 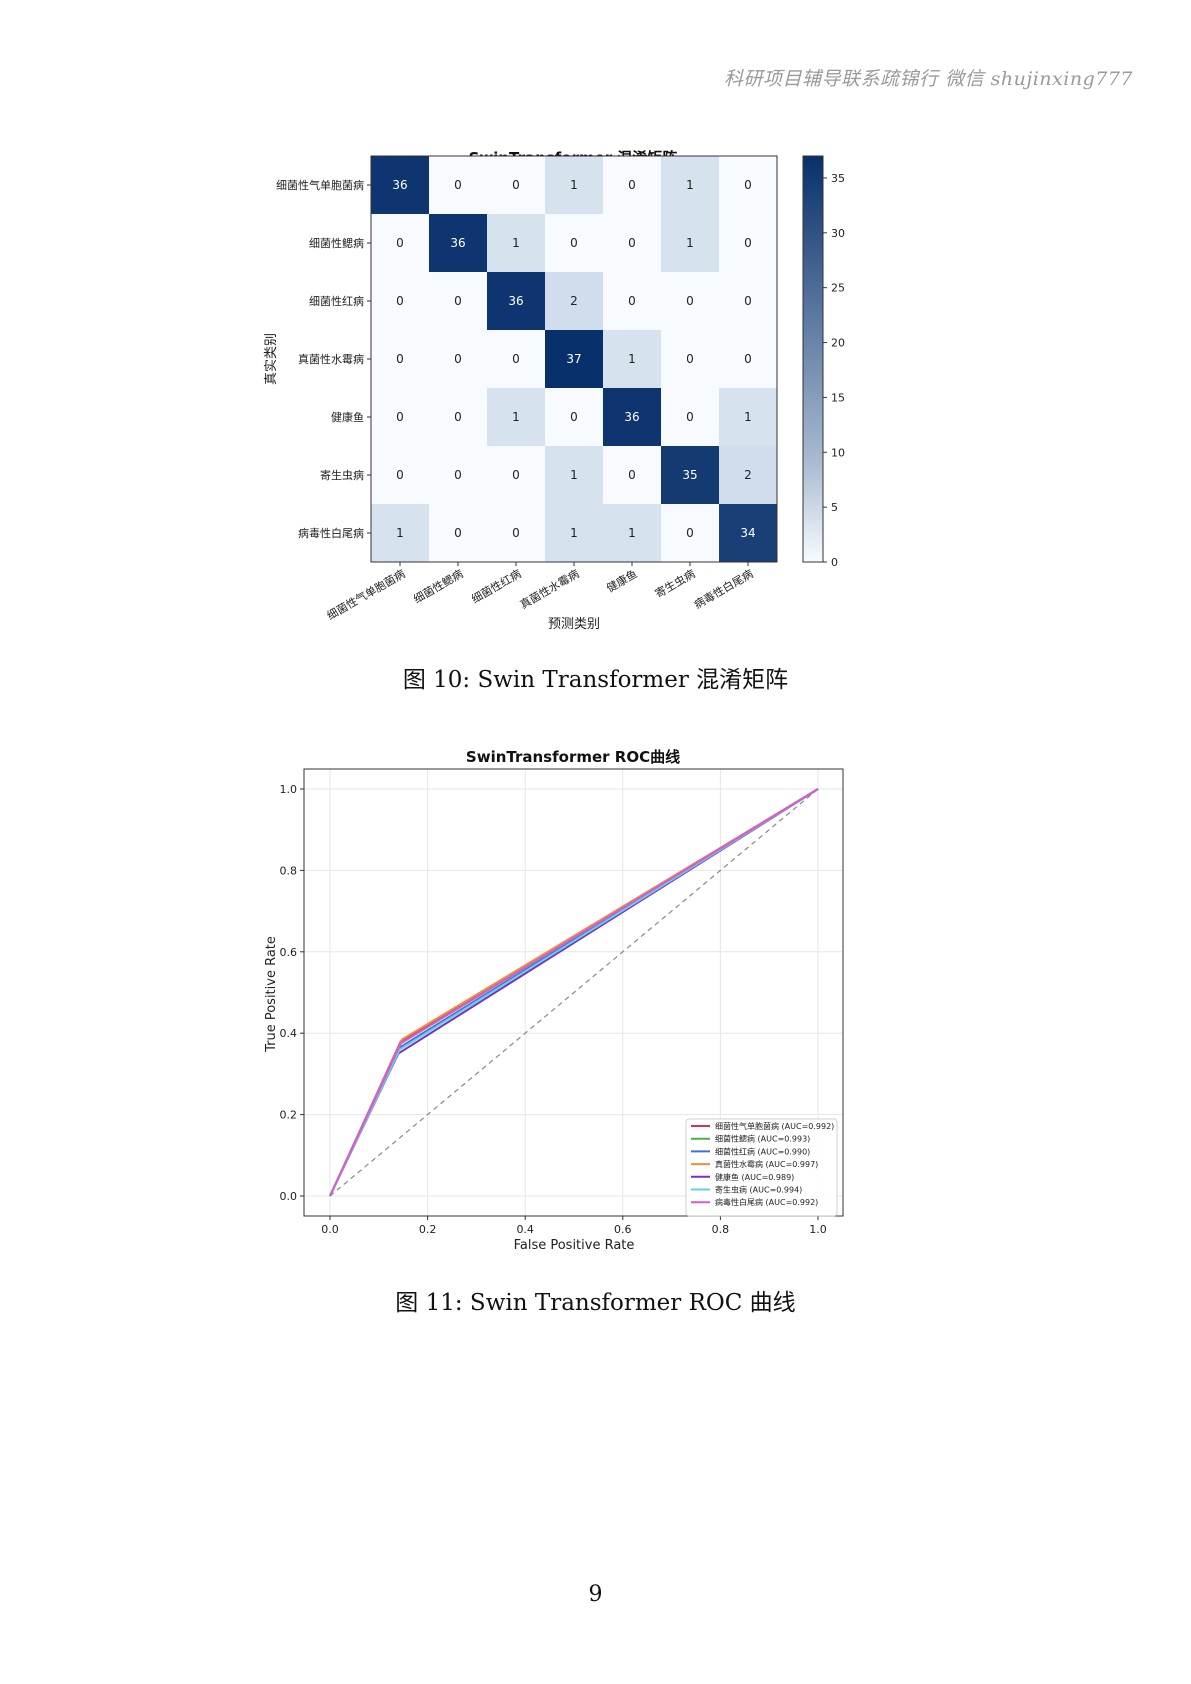 I want to click on cm-xlabel-5: 寄生虫病, so click(x=674, y=583).